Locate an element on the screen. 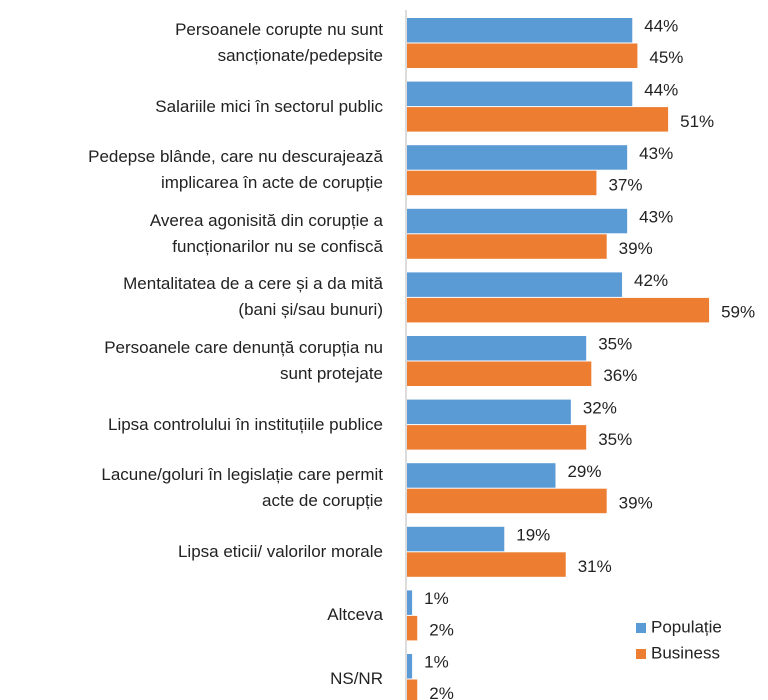 The height and width of the screenshot is (700, 768). value-label: 42% is located at coordinates (651, 280).